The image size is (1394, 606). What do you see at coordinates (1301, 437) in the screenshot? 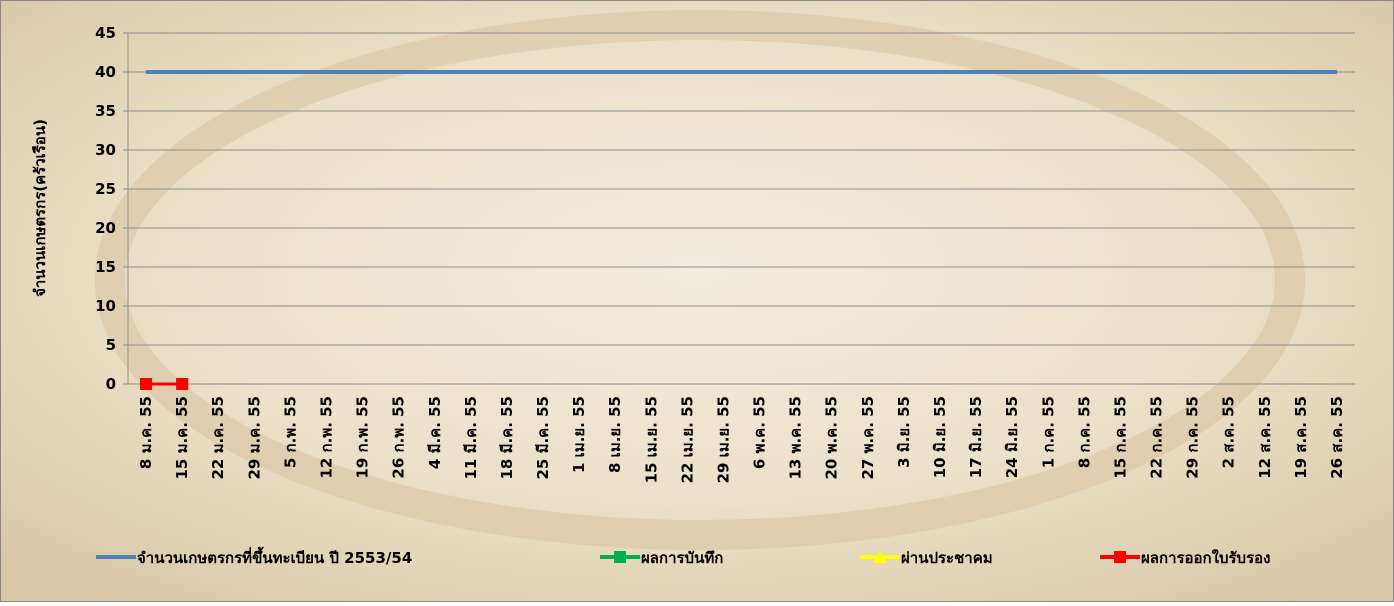
I see `x-tick-label: 19 ส.ค. 55` at bounding box center [1301, 437].